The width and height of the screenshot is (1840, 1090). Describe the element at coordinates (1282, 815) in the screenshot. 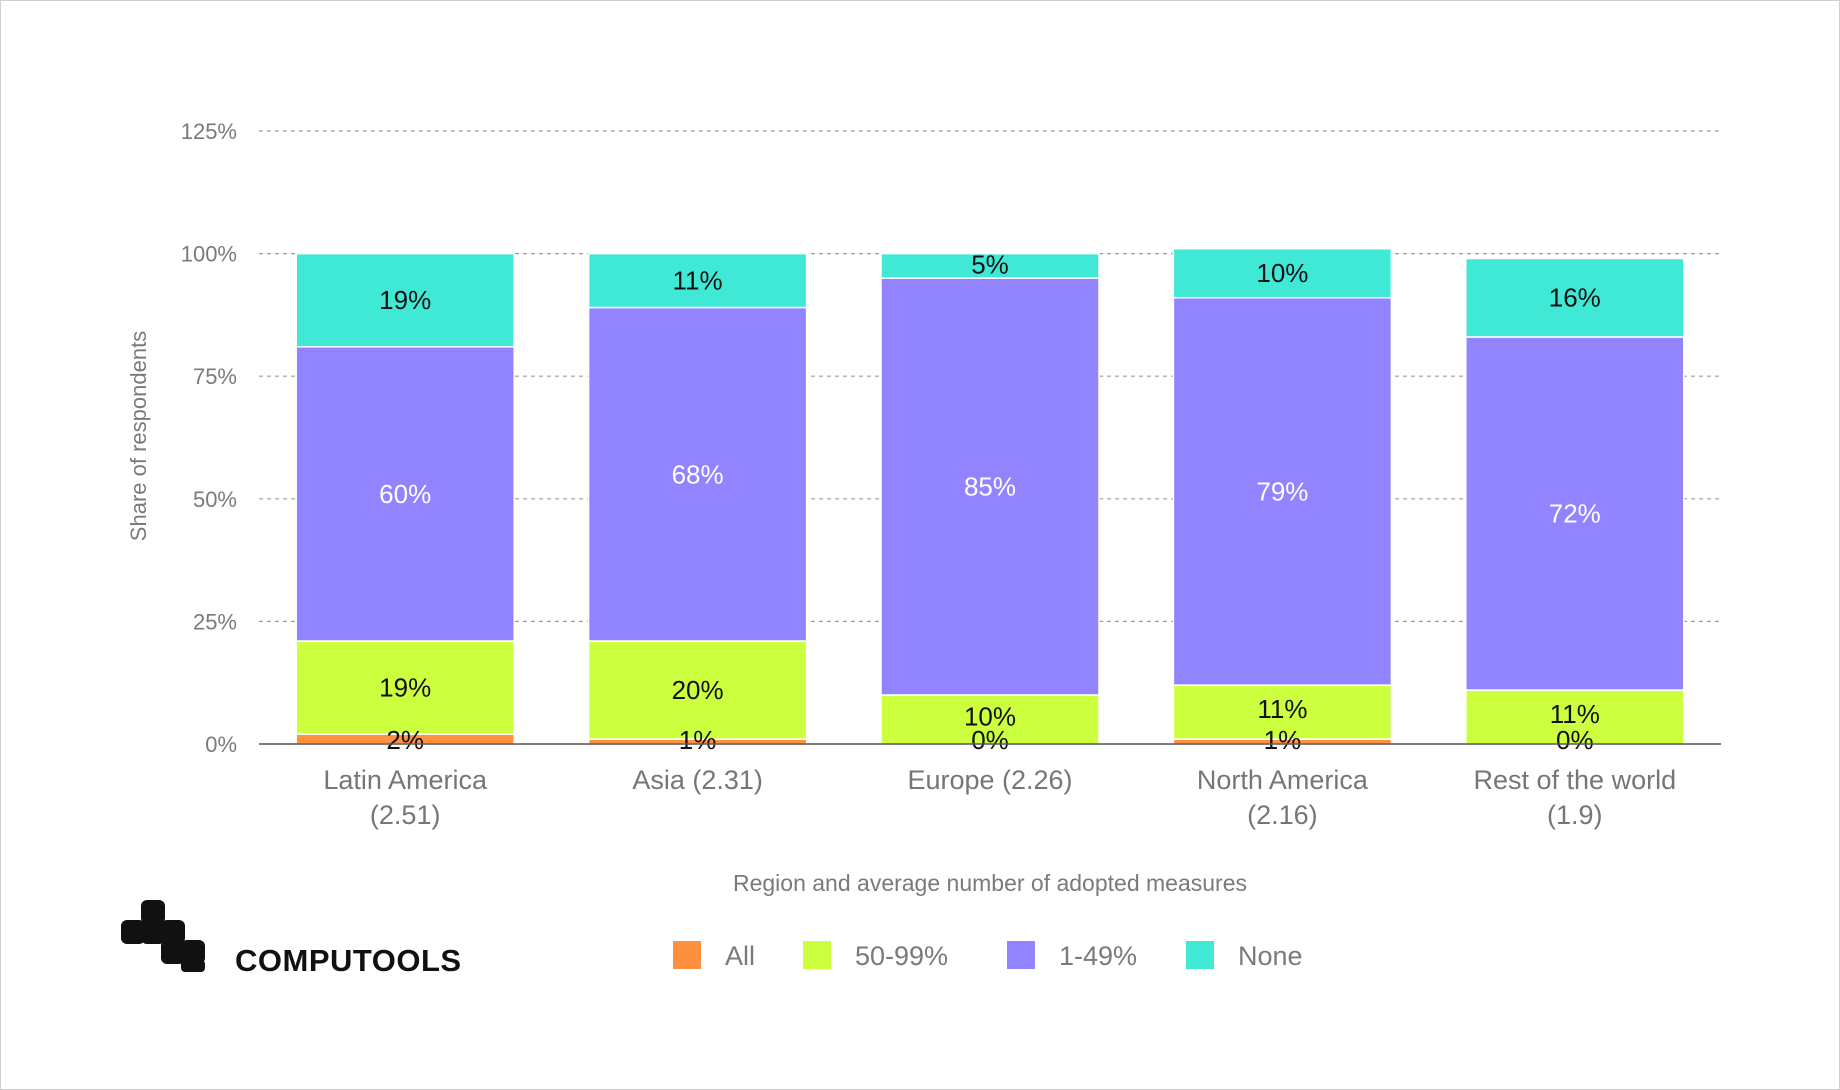

I see `x-tick-label: (2.16)` at that location.